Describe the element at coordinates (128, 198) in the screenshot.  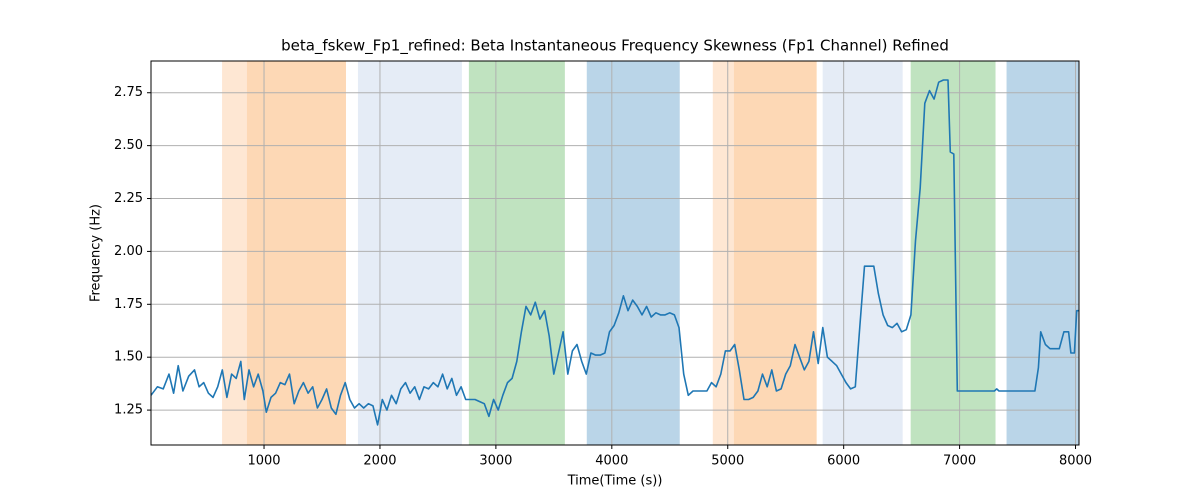
I see `y-tick-label: 2.25` at that location.